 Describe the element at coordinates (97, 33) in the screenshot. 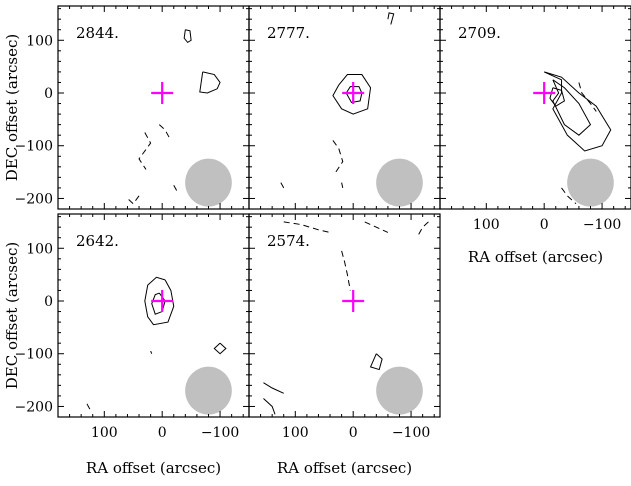

I see `panel-label: 2844.` at that location.